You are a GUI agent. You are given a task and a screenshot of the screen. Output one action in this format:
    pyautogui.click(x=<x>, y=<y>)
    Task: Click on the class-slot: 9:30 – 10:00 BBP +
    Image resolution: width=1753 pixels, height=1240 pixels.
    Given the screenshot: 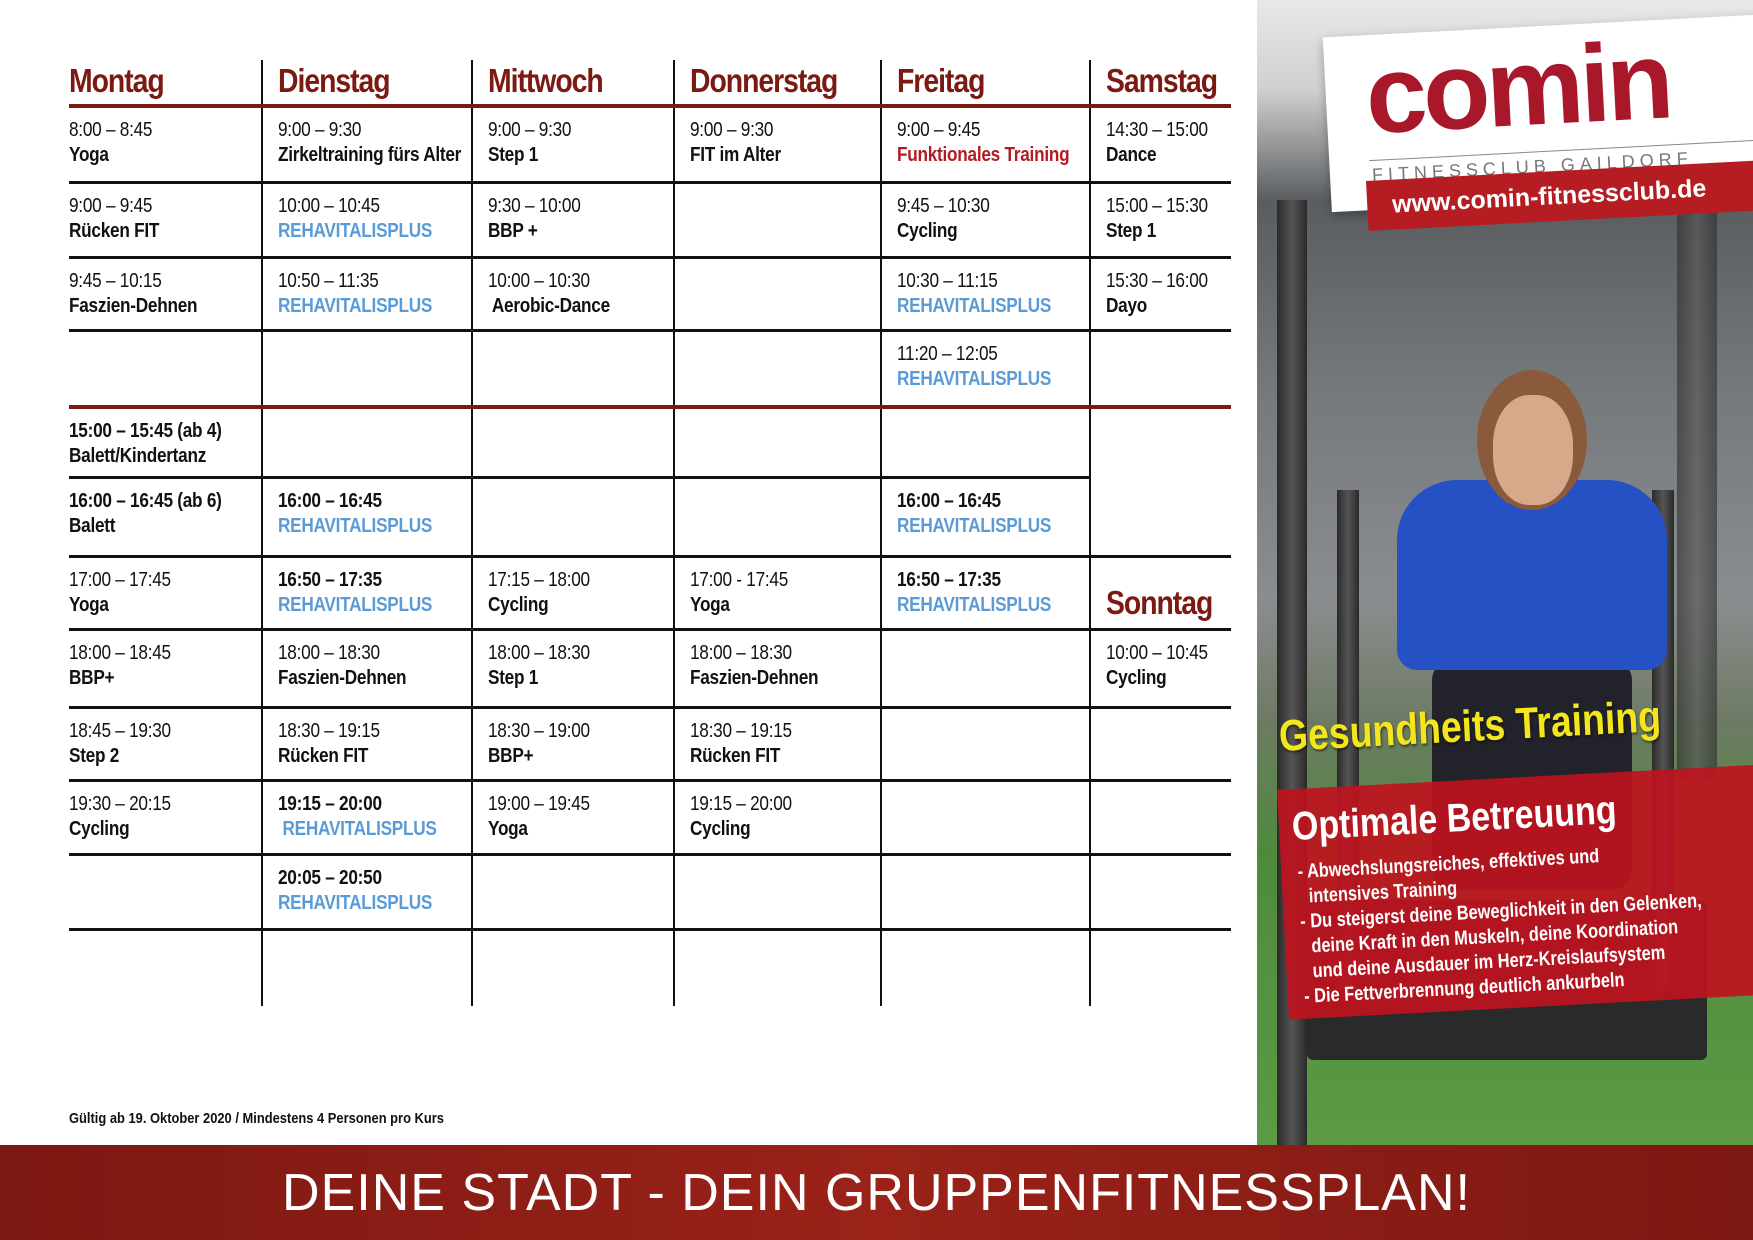 What is the action you would take?
    pyautogui.click(x=534, y=219)
    